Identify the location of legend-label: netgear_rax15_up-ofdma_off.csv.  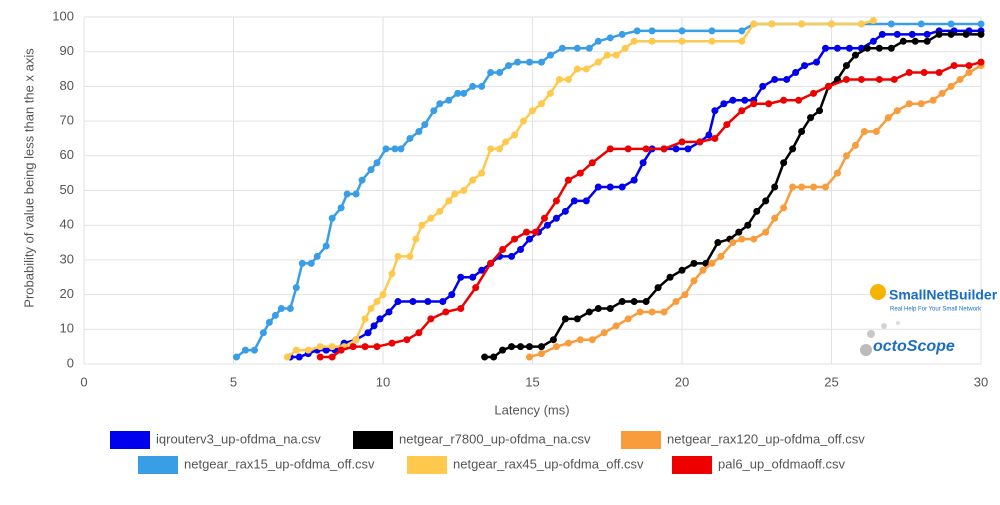
(279, 463).